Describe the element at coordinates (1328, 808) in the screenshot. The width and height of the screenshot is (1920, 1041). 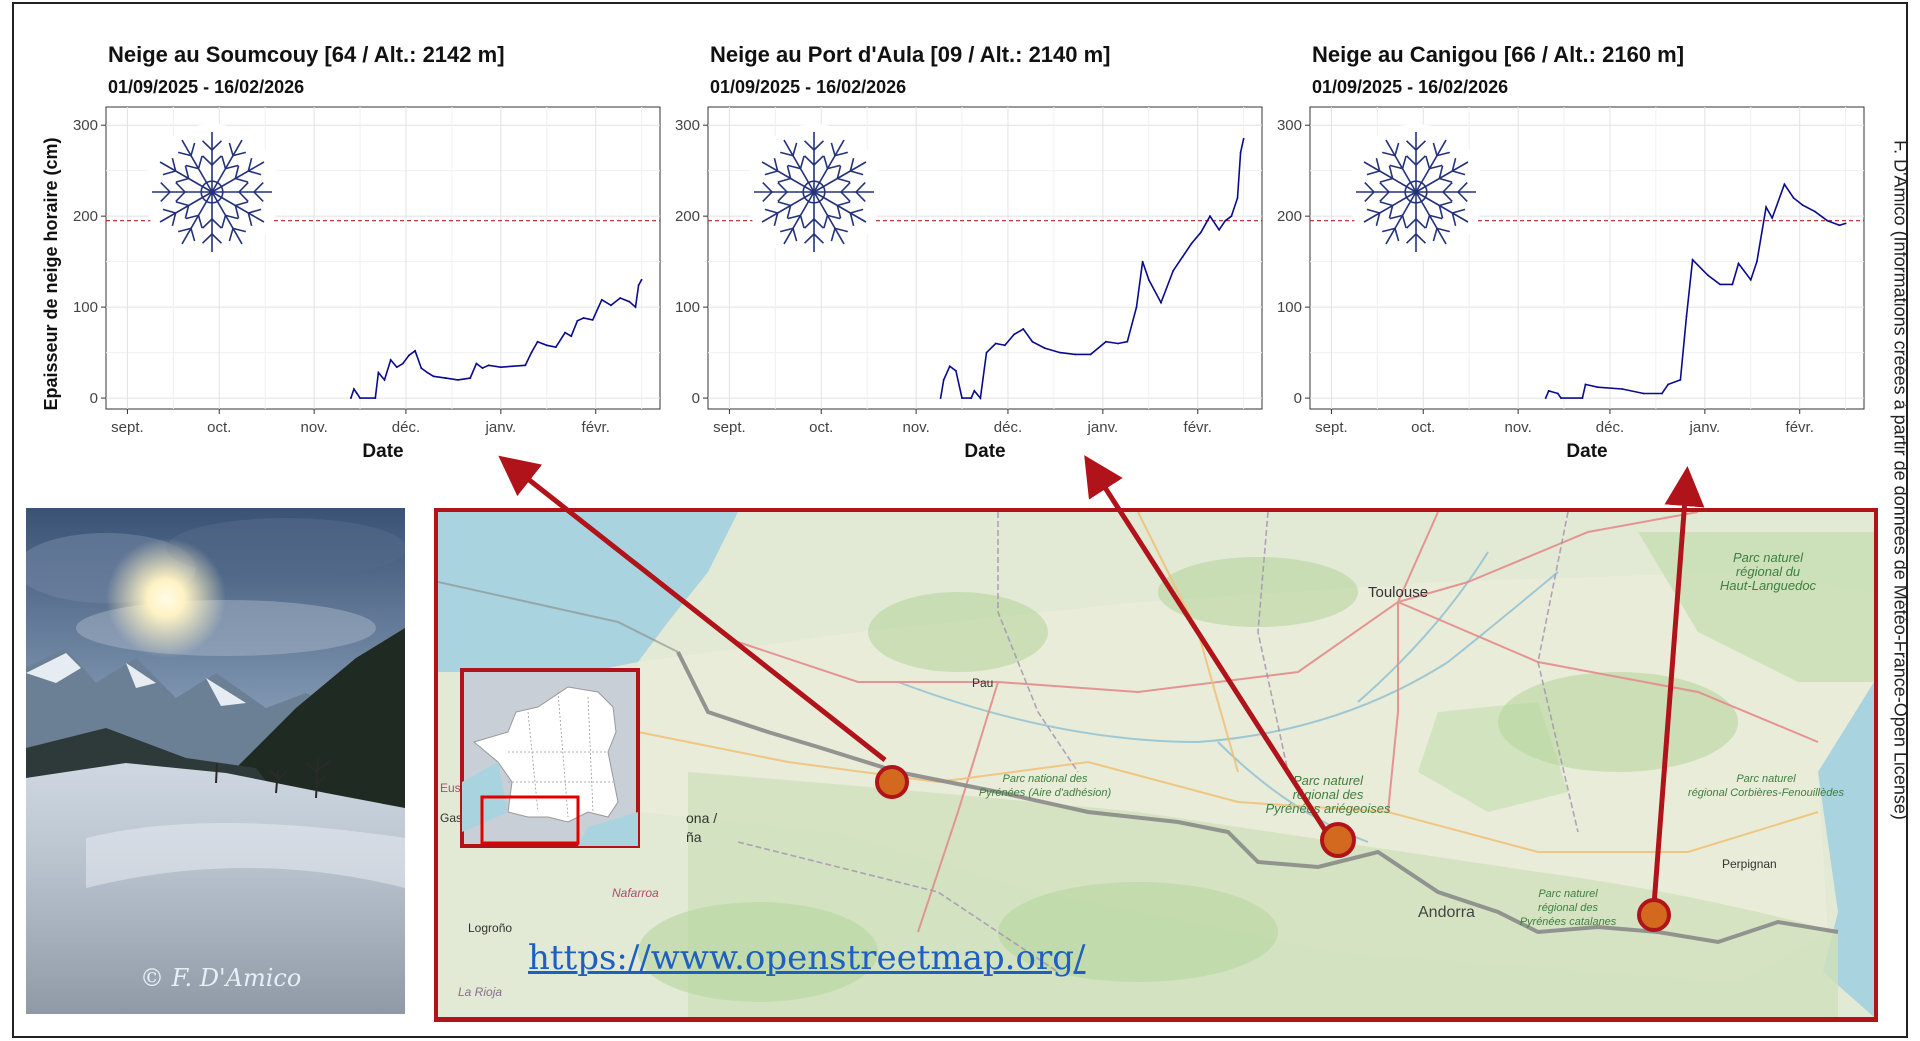
I see `map-label-line: Pyrénées ariégeoises` at that location.